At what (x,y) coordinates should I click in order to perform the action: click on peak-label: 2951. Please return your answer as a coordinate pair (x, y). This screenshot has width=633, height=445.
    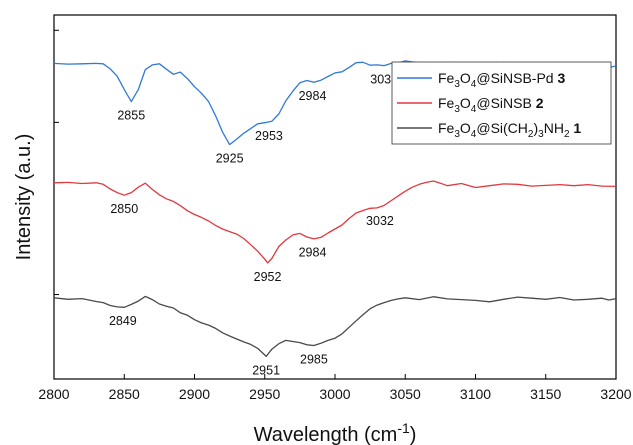
    Looking at the image, I should click on (266, 370).